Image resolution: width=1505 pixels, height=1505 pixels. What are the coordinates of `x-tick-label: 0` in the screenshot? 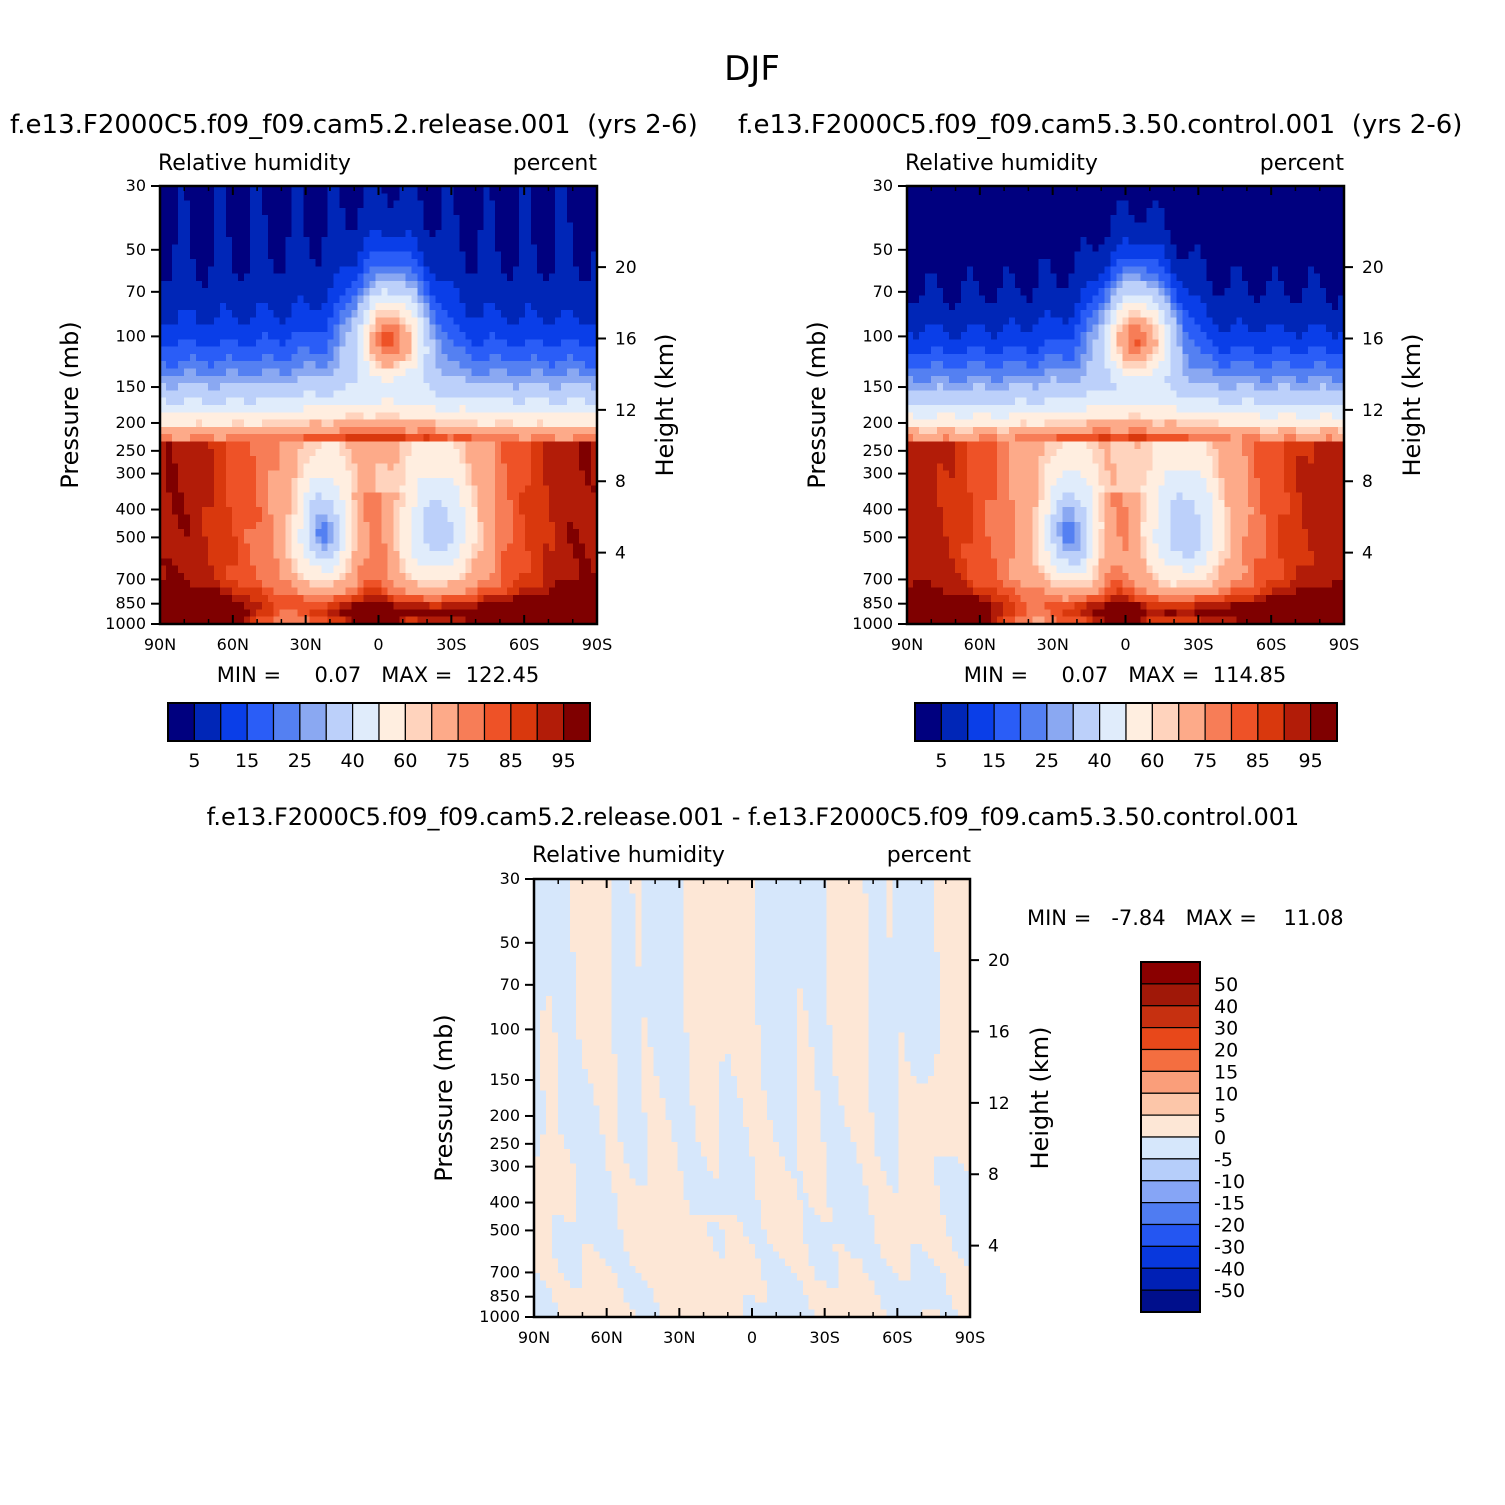 It's located at (378, 644).